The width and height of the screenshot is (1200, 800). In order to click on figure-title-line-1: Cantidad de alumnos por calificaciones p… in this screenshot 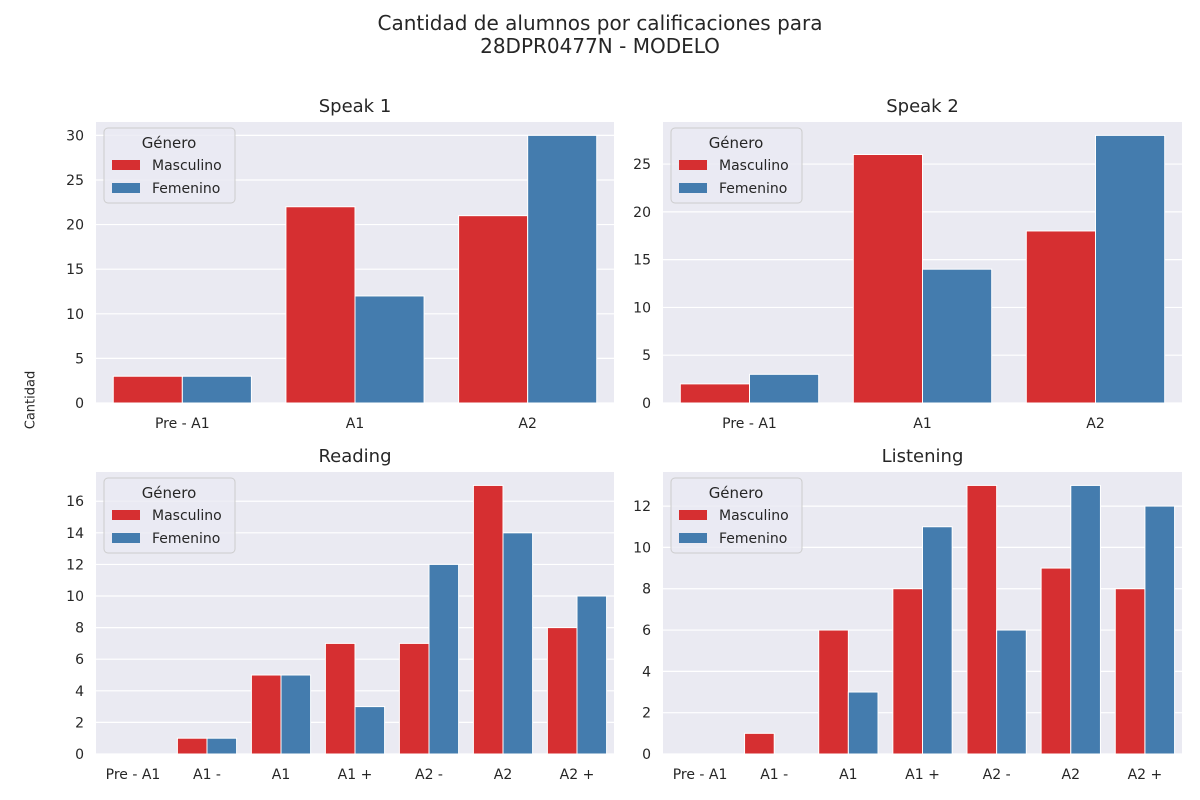, I will do `click(600, 23)`.